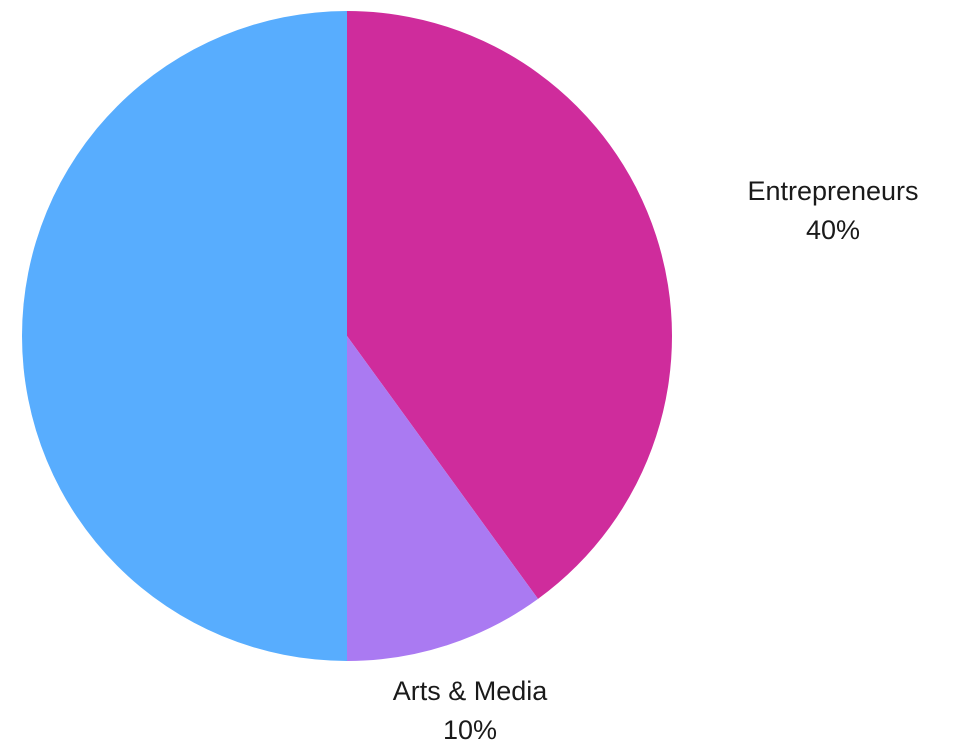 Image resolution: width=962 pixels, height=753 pixels. Describe the element at coordinates (833, 191) in the screenshot. I see `slice-label-entrepreneurs-name: Entrepreneurs` at that location.